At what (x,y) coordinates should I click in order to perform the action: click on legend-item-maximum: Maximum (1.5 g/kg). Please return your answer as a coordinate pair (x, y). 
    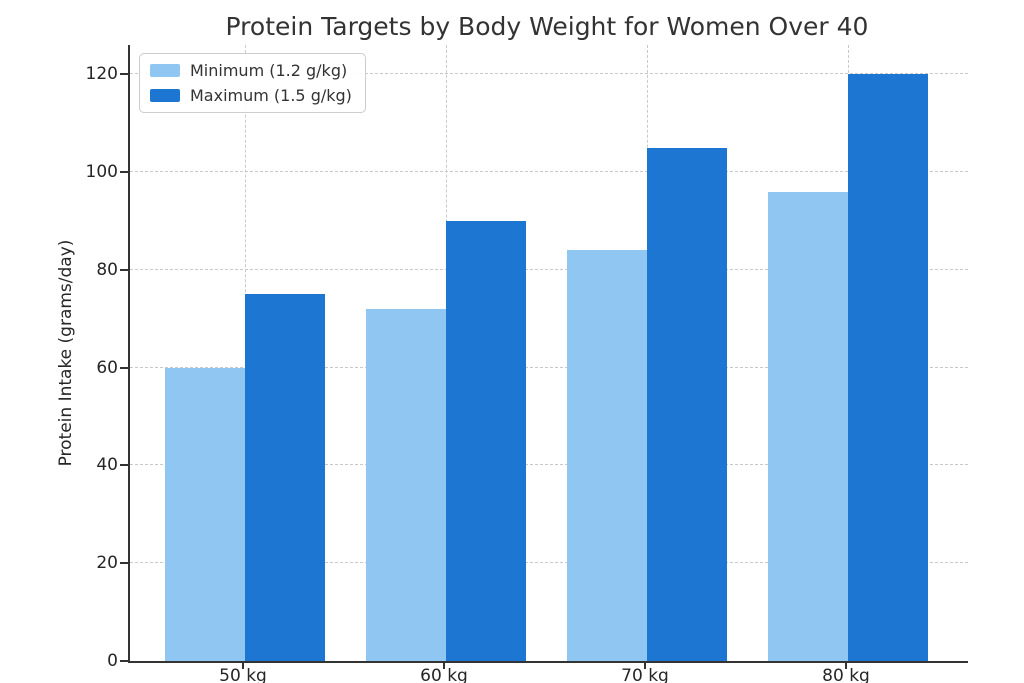
    Looking at the image, I should click on (251, 95).